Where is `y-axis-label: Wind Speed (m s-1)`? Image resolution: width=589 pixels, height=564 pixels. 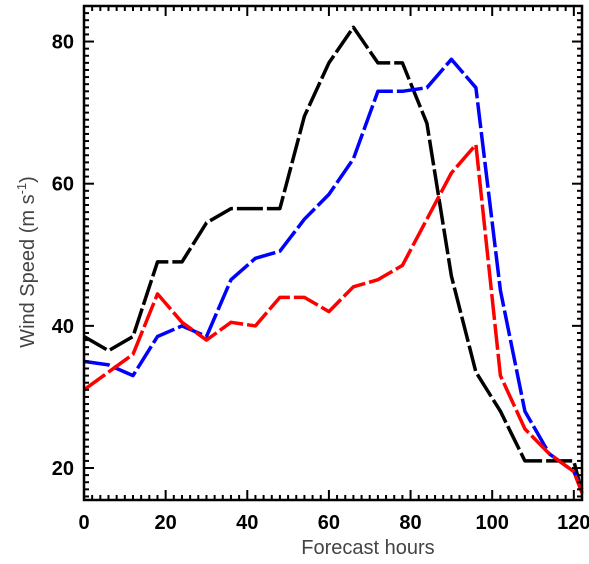 y-axis-label: Wind Speed (m s-1) is located at coordinates (26, 262).